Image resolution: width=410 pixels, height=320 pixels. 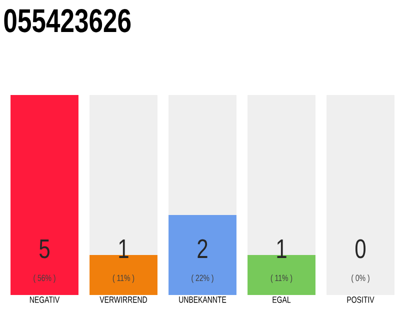 I want to click on data-label: 2, so click(x=203, y=248).